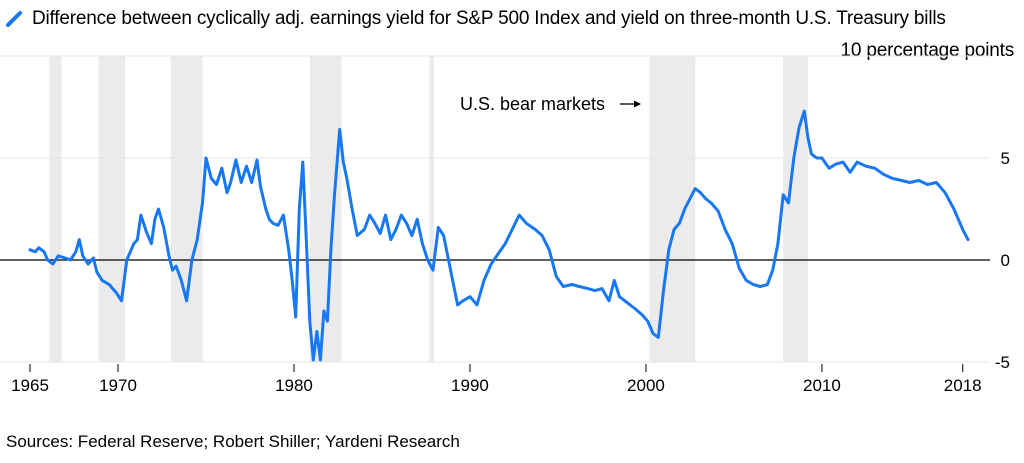  Describe the element at coordinates (1005, 260) in the screenshot. I see `y-tick-label-1: 0` at that location.